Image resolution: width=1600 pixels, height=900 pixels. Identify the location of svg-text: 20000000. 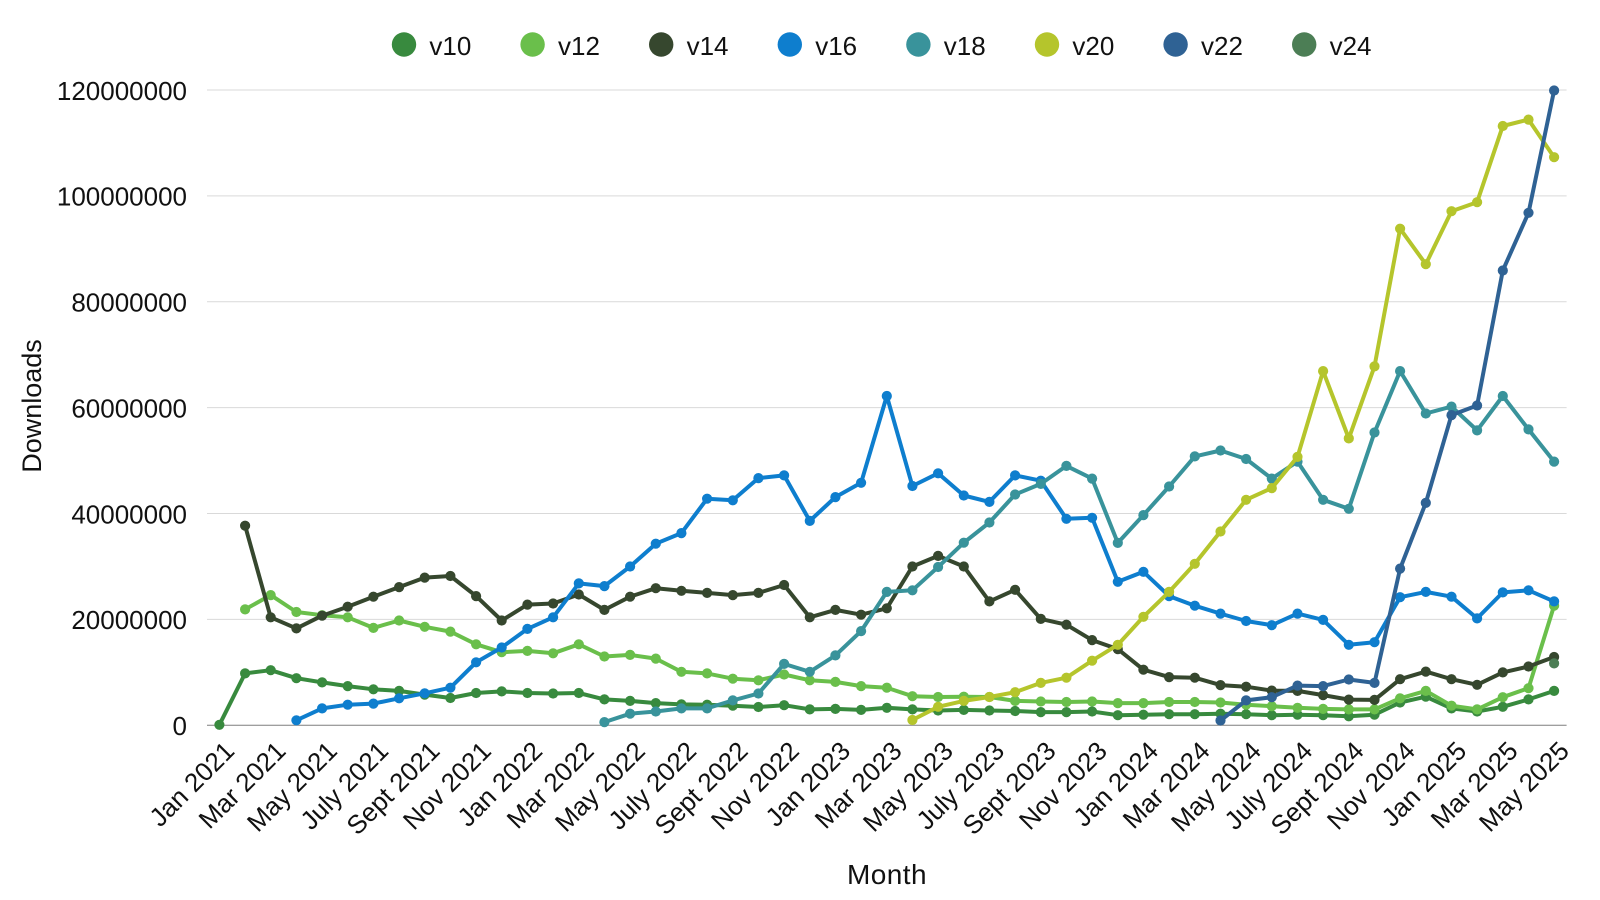
(129, 620).